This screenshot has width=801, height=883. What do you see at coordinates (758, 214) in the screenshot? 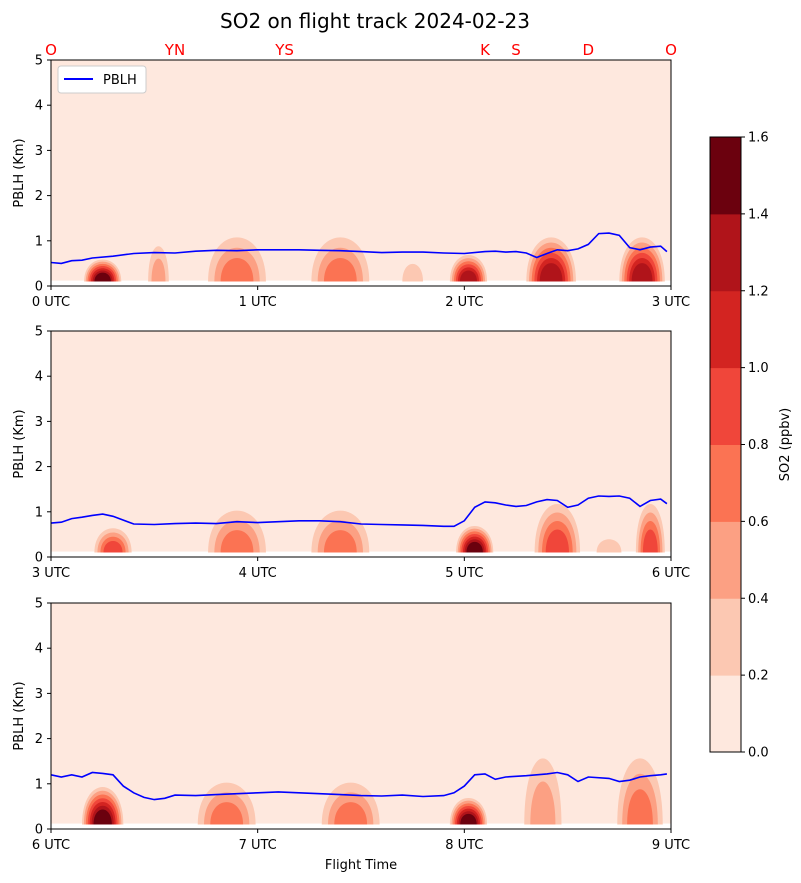
I see `colorbar-tick-label: 1.4` at bounding box center [758, 214].